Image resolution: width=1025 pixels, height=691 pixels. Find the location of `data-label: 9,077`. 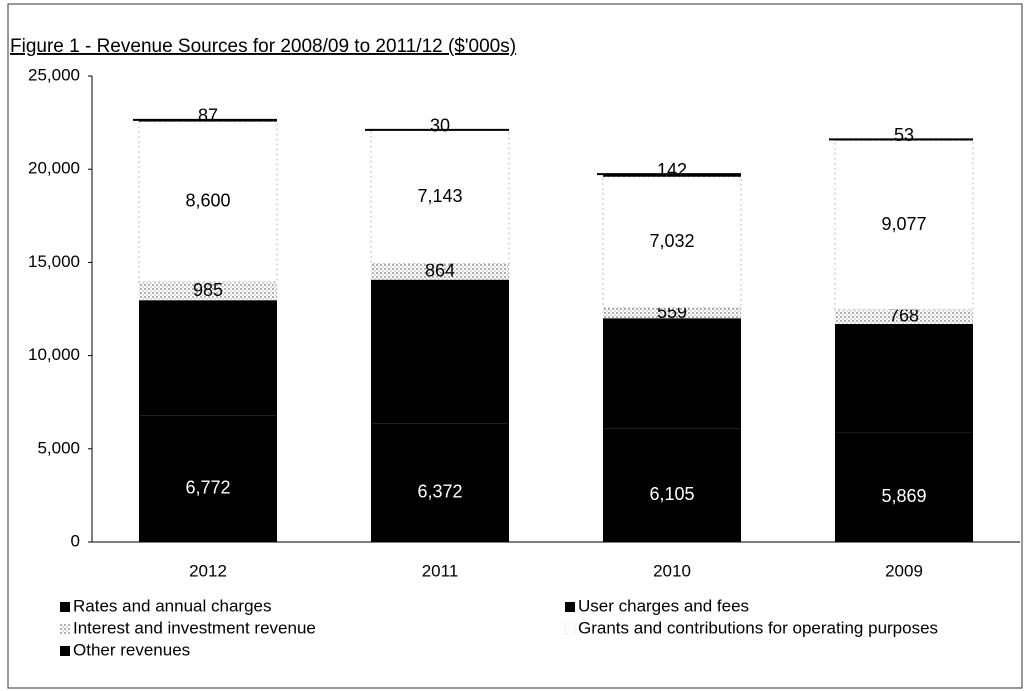

data-label: 9,077 is located at coordinates (903, 224).